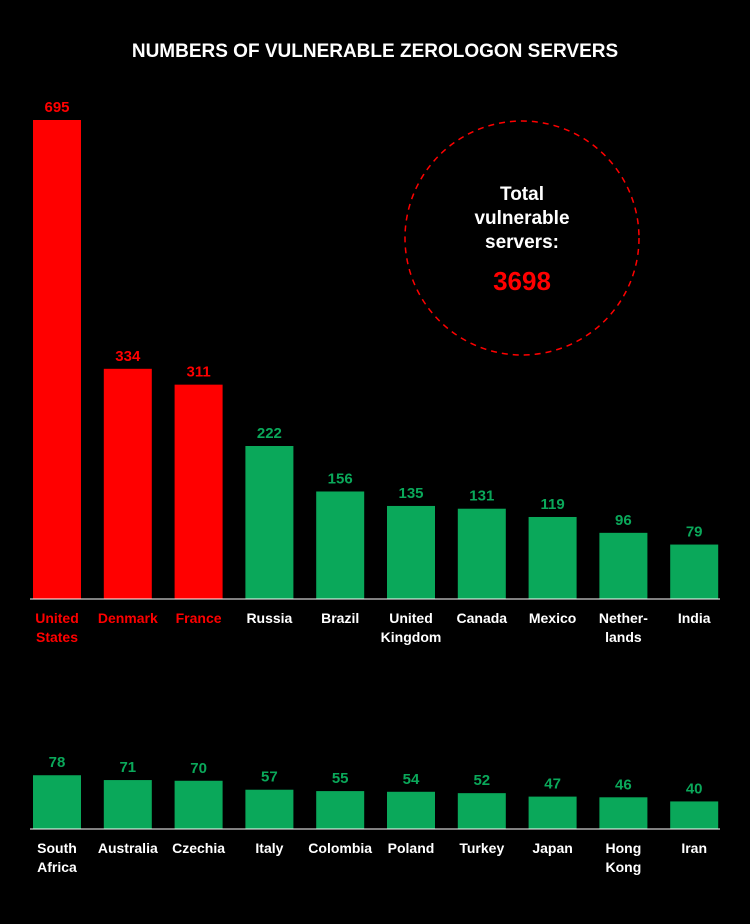 This screenshot has width=750, height=924. I want to click on bar-value-label: 71, so click(127, 767).